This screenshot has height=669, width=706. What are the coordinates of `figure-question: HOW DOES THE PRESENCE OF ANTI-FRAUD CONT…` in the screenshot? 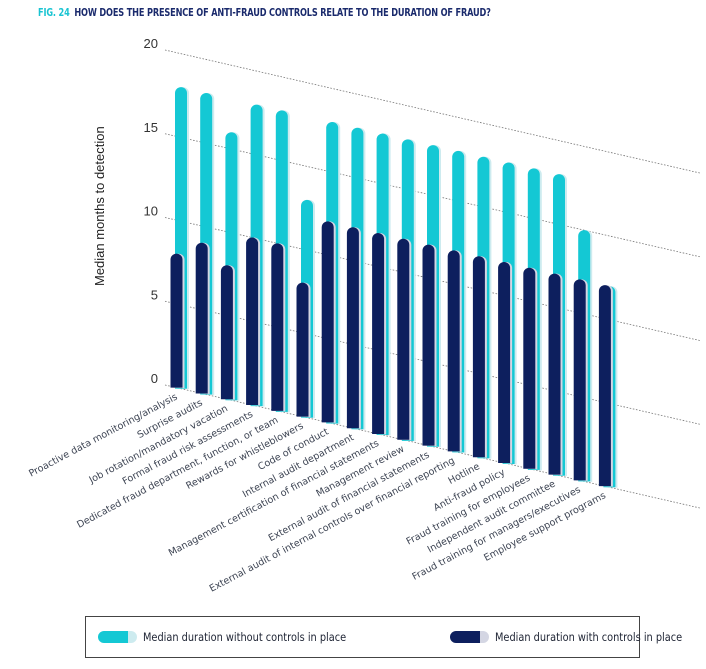 It's located at (282, 13).